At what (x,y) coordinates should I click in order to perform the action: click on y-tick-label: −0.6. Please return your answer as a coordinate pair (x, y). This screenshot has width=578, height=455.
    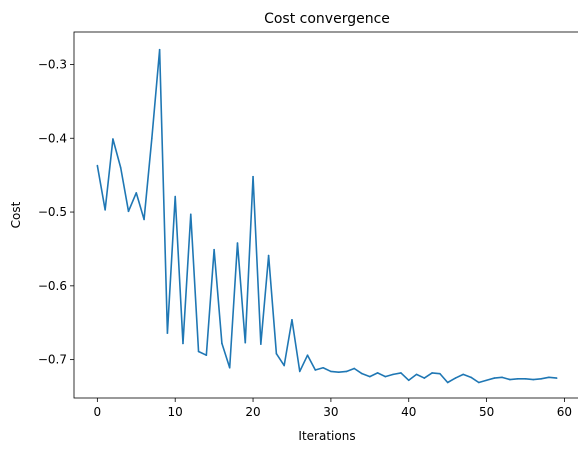
    Looking at the image, I should click on (52, 286).